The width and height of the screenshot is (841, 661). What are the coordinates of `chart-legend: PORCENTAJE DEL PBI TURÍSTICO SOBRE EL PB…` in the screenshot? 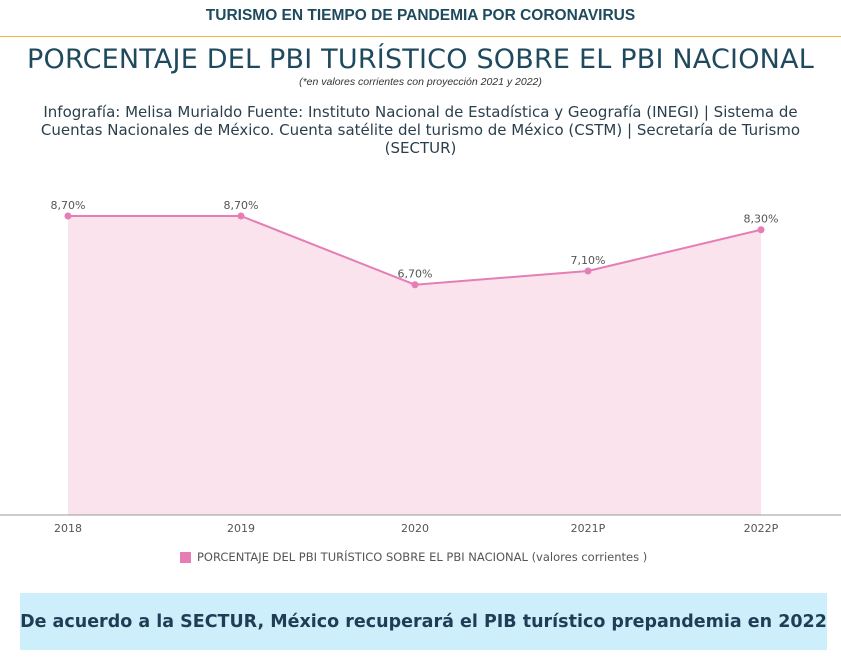 It's located at (413, 557).